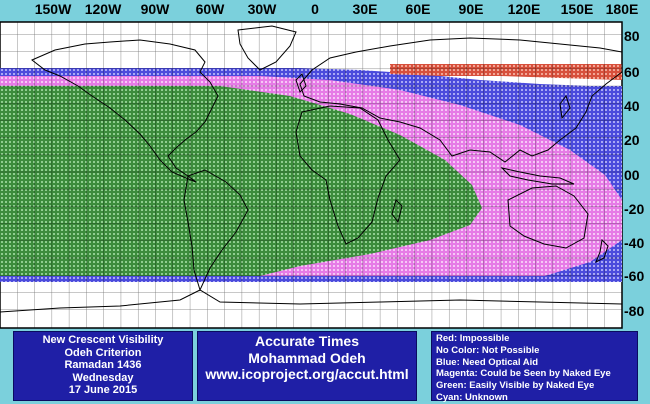  What do you see at coordinates (103, 9) in the screenshot?
I see `lon-label: 120W` at bounding box center [103, 9].